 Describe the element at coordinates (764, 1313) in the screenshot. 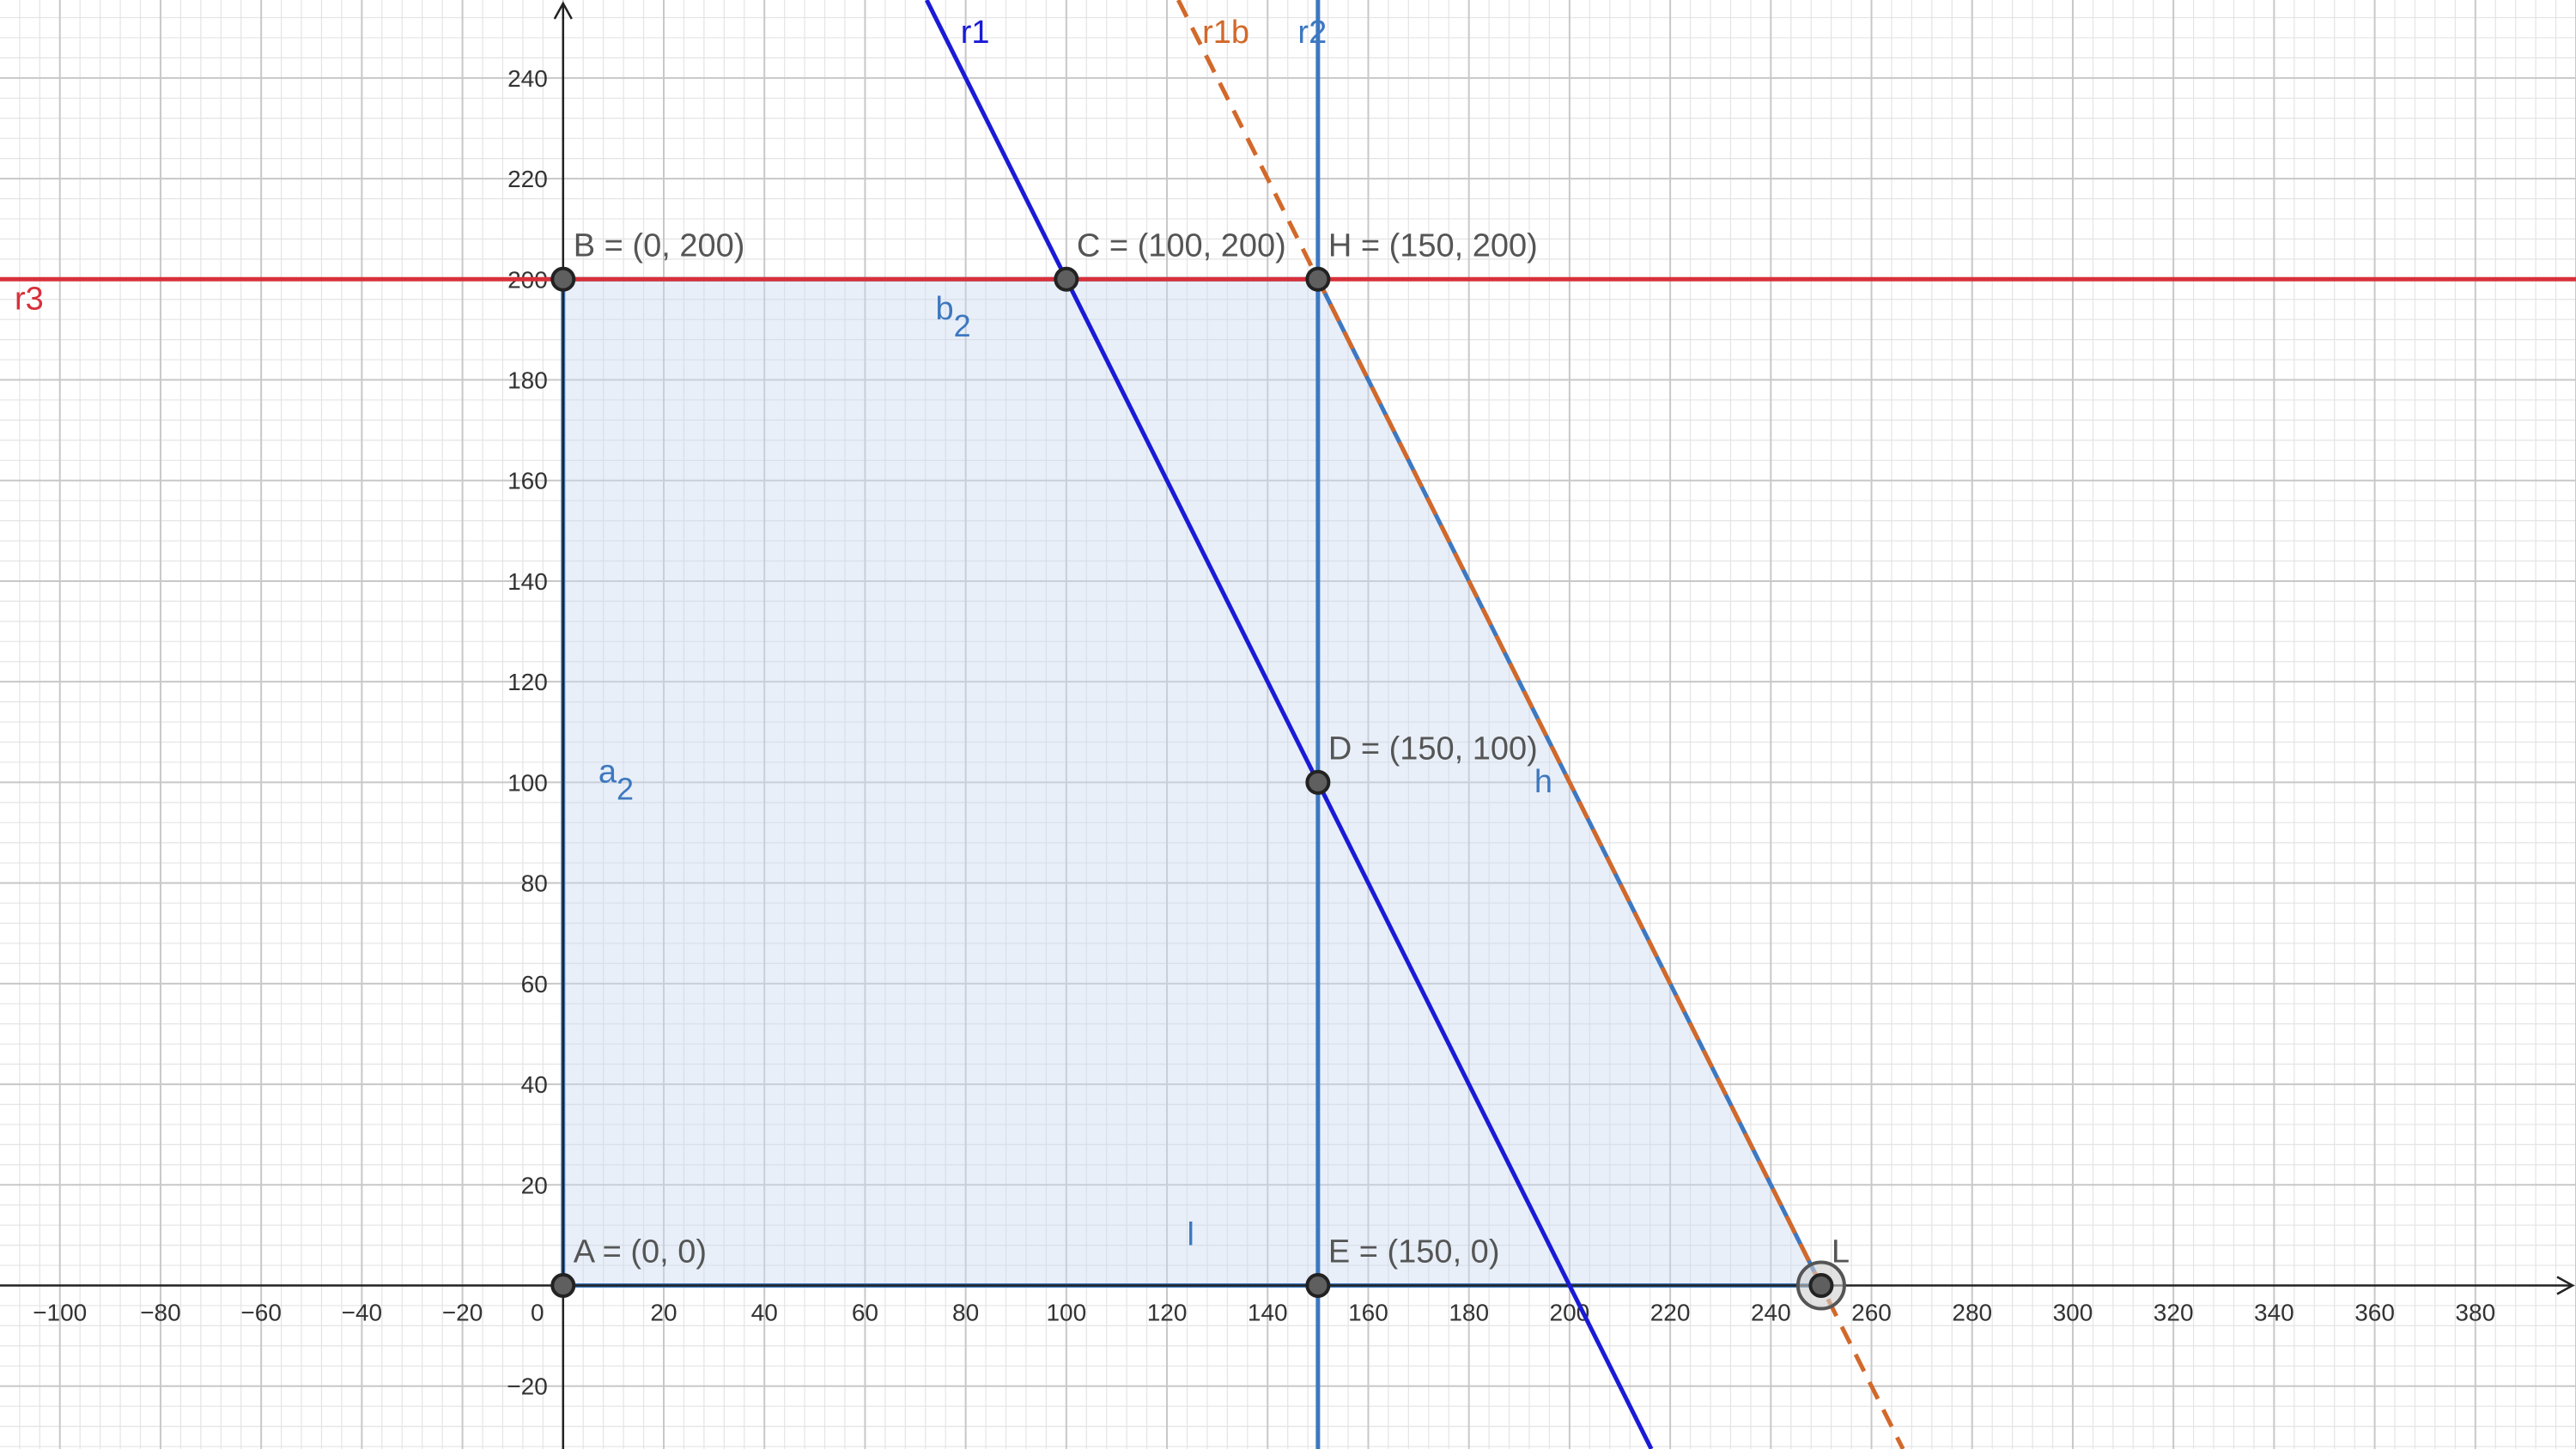

I see `x-tick-label: 40` at that location.